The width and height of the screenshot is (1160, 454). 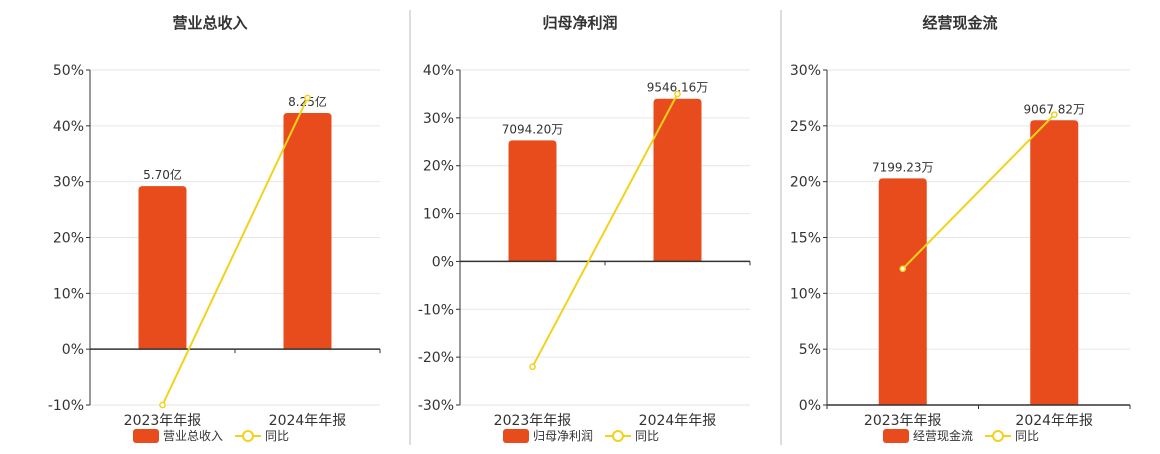 What do you see at coordinates (1054, 109) in the screenshot?
I see `bar-data-label: 9067.82万` at bounding box center [1054, 109].